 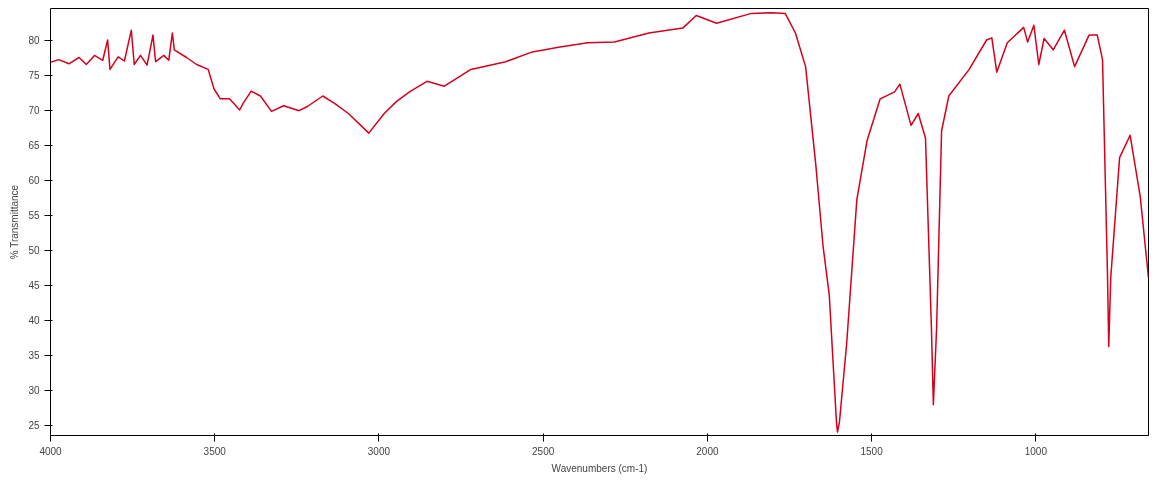 I want to click on y-tick-label: 75, so click(x=34, y=75).